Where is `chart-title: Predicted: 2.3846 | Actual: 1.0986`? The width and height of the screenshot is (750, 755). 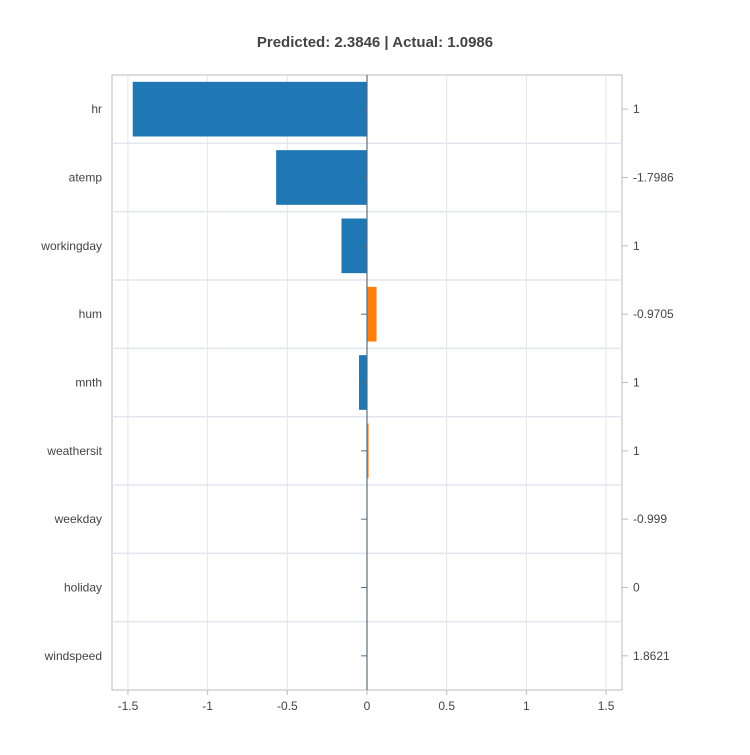 chart-title: Predicted: 2.3846 | Actual: 1.0986 is located at coordinates (375, 42).